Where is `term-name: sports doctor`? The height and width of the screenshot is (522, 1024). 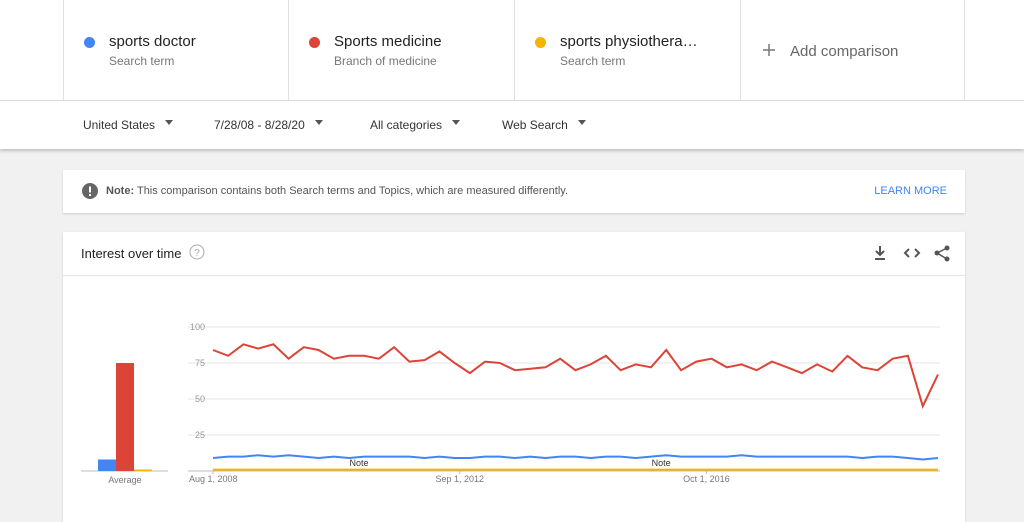
term-name: sports doctor is located at coordinates (152, 41).